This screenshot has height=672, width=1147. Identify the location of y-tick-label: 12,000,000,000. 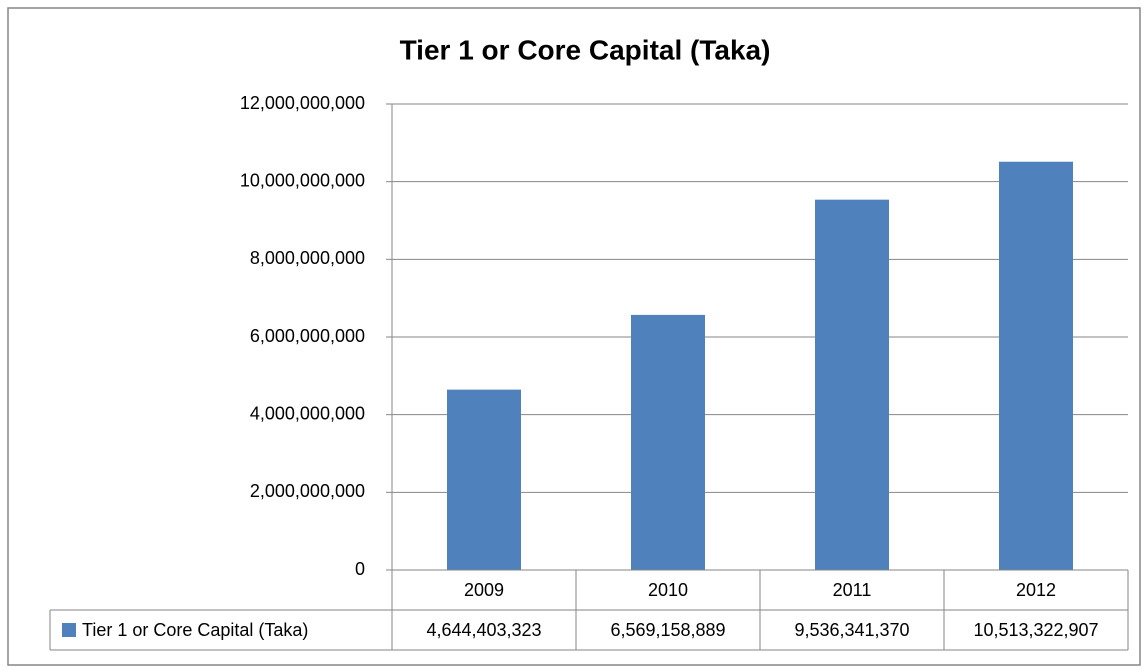
(302, 103).